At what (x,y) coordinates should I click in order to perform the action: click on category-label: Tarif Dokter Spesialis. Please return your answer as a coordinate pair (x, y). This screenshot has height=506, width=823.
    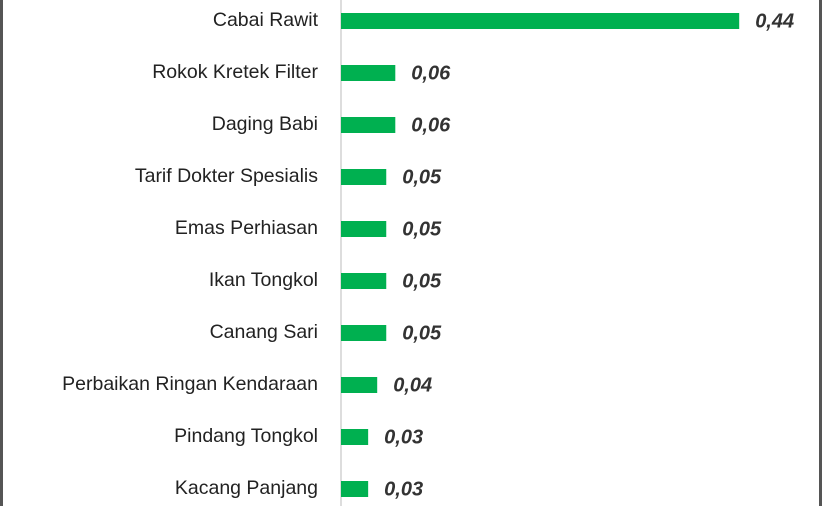
    Looking at the image, I should click on (226, 176).